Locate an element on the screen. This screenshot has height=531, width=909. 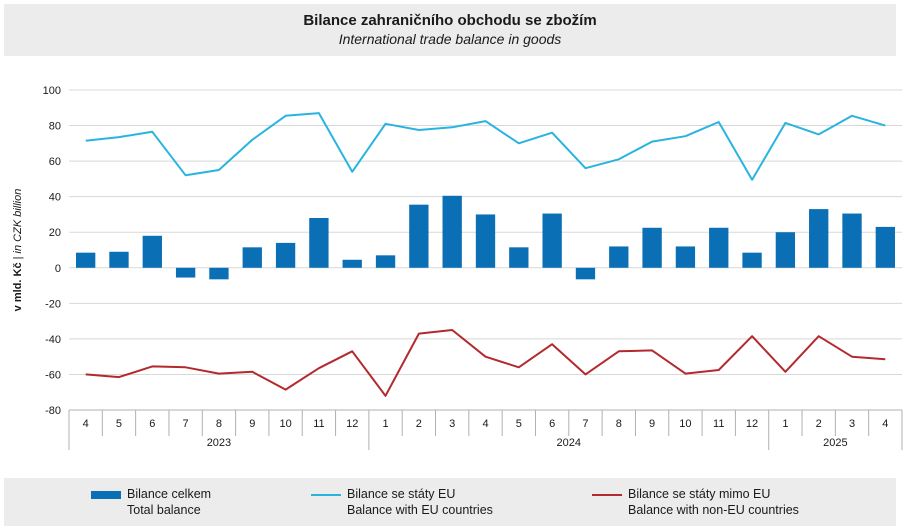
y-axis-label-en: in CZK billion is located at coordinates (18, 221).